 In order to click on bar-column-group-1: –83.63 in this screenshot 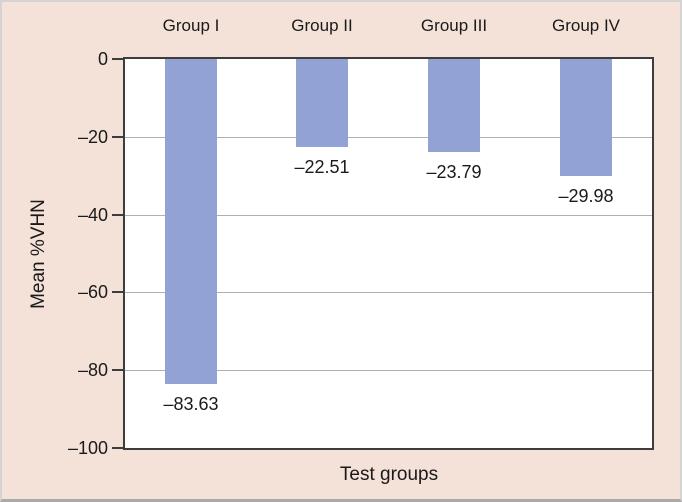, I will do `click(191, 237)`.